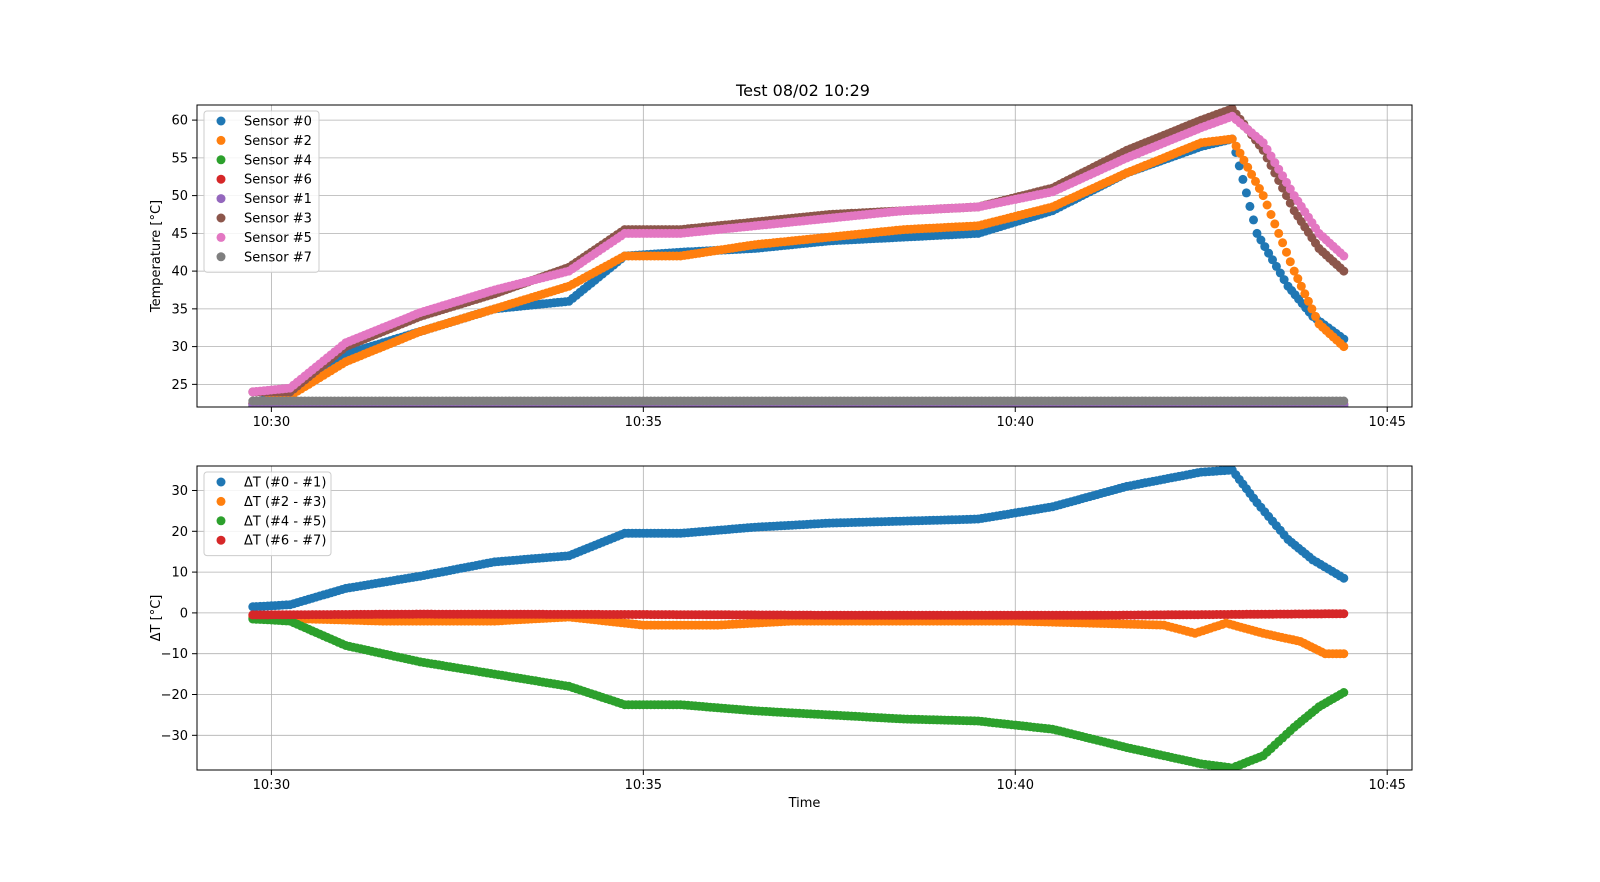 The height and width of the screenshot is (882, 1600). Describe the element at coordinates (179, 234) in the screenshot. I see `y-tick-label: 45` at that location.